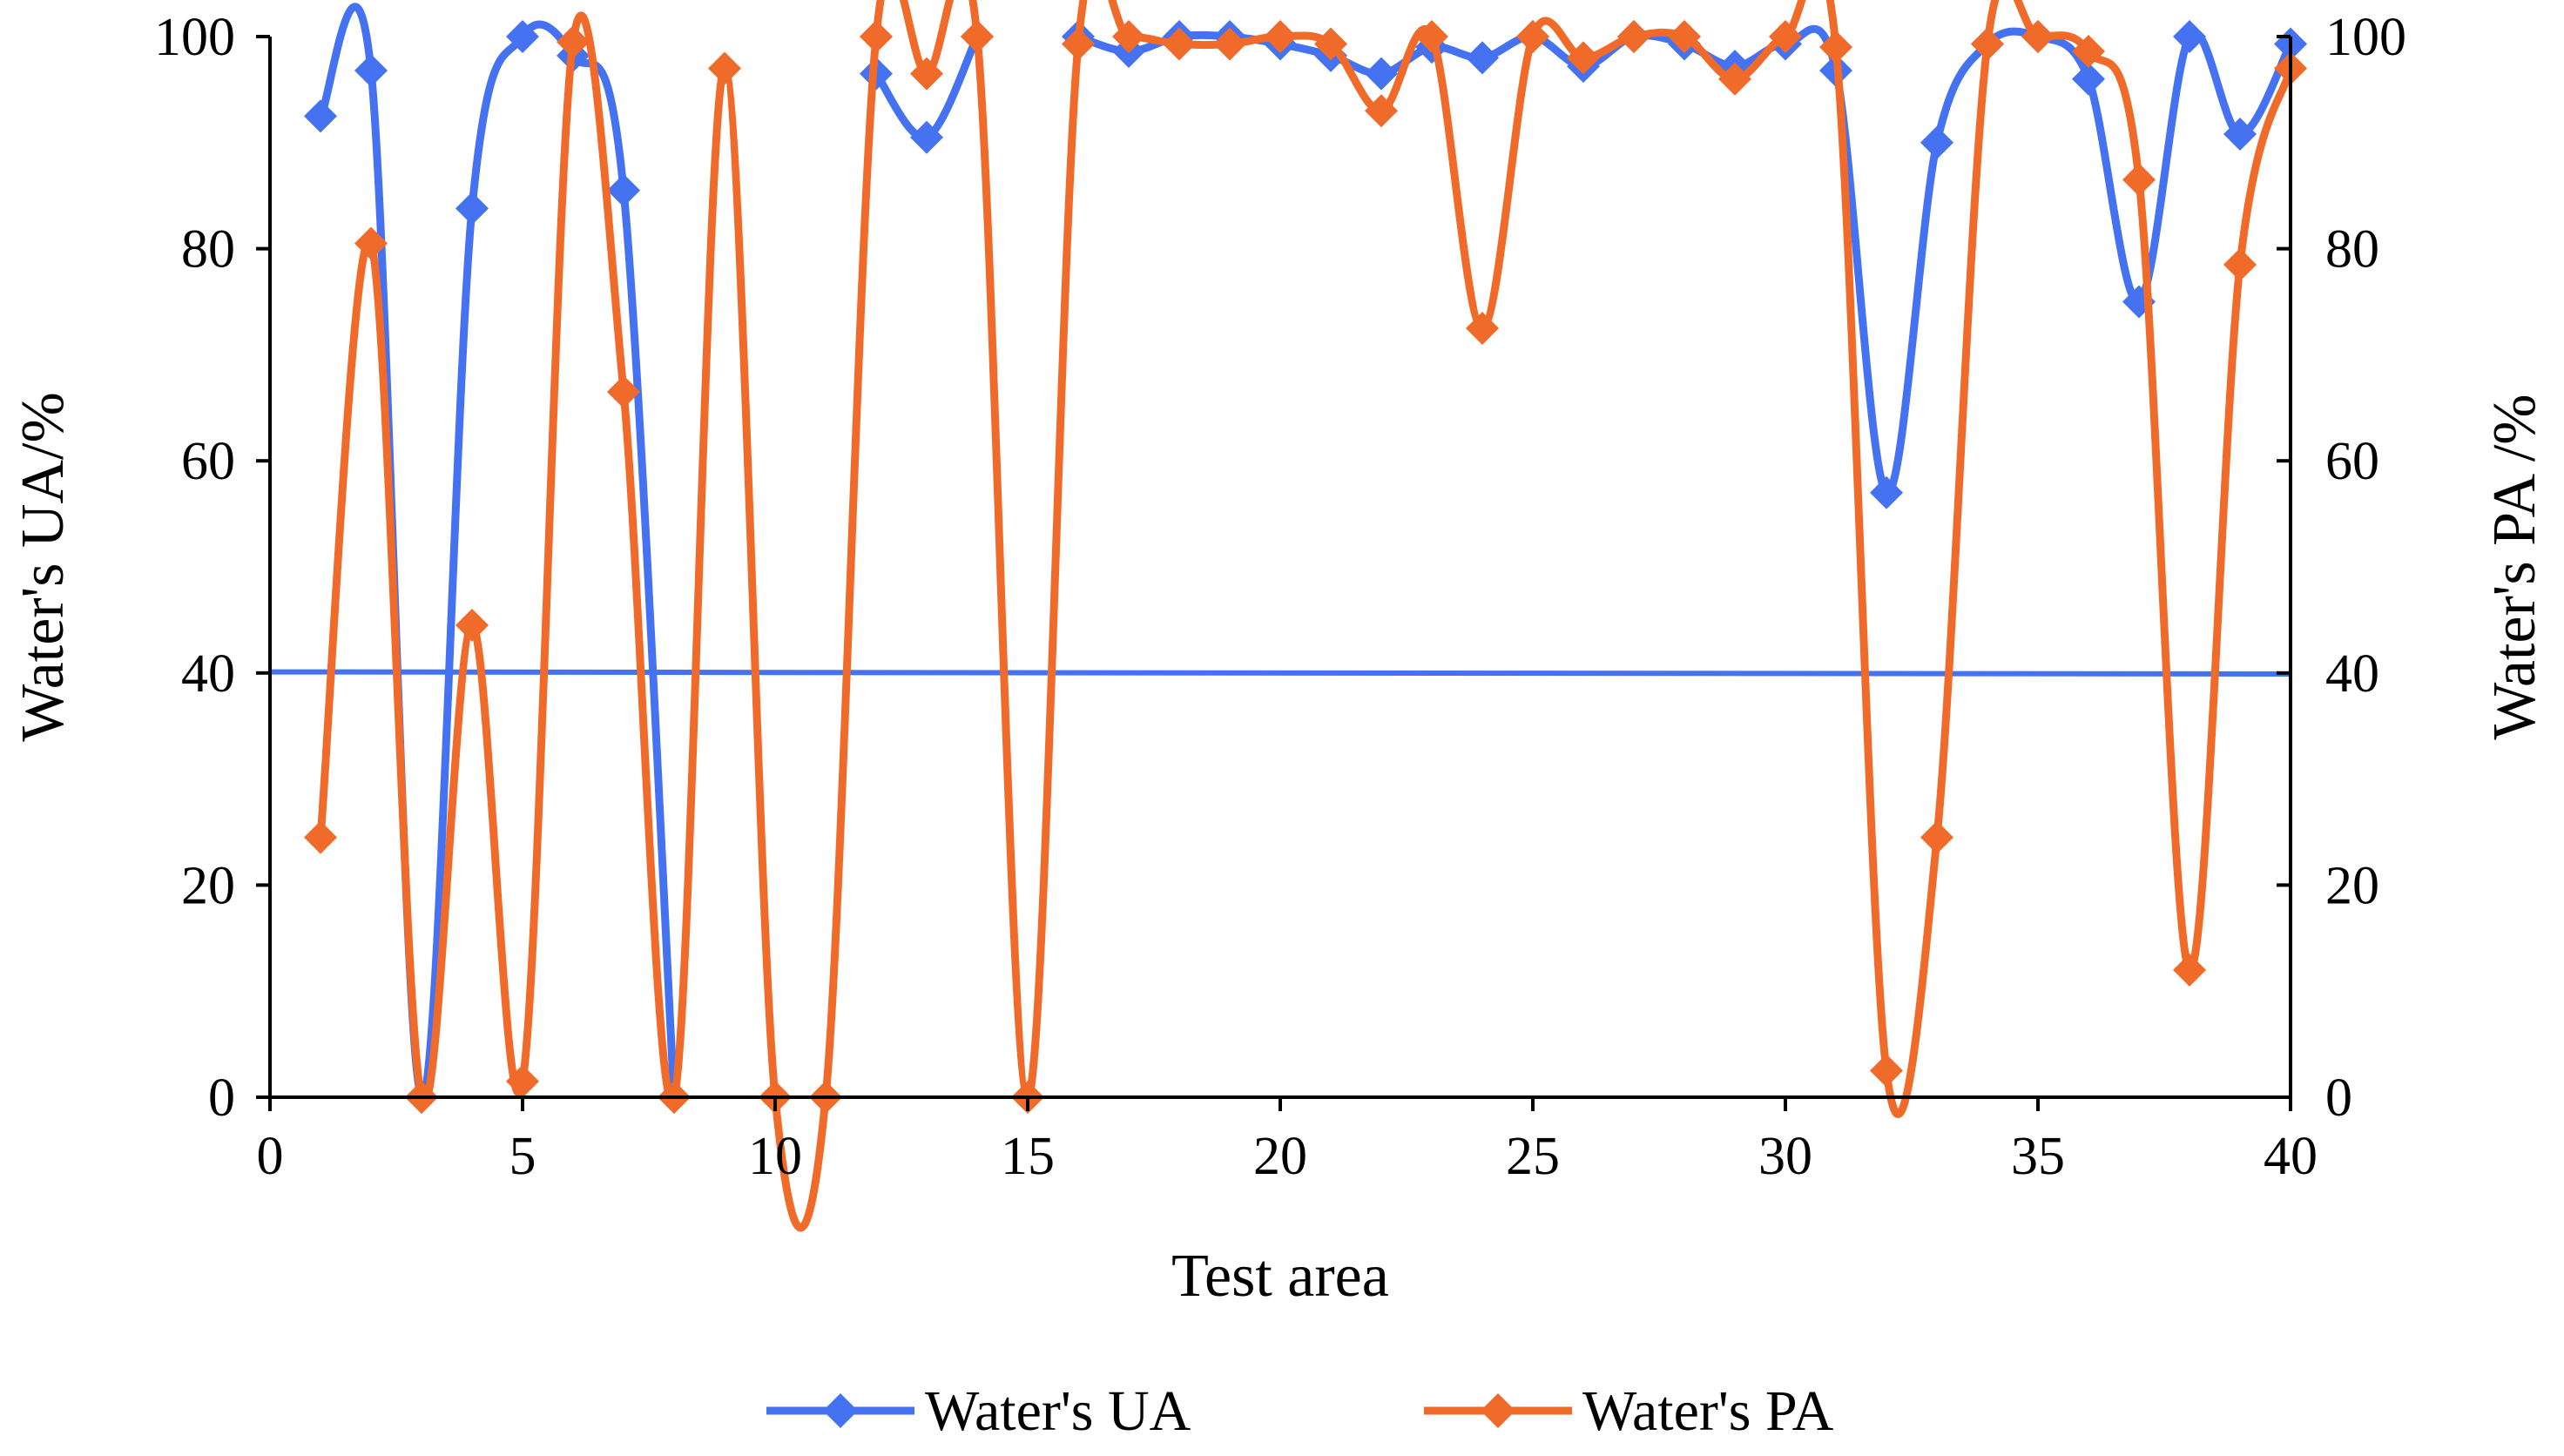 This screenshot has width=2564, height=1456. What do you see at coordinates (1300, 1411) in the screenshot?
I see `legend: Water's UA Water's PA` at bounding box center [1300, 1411].